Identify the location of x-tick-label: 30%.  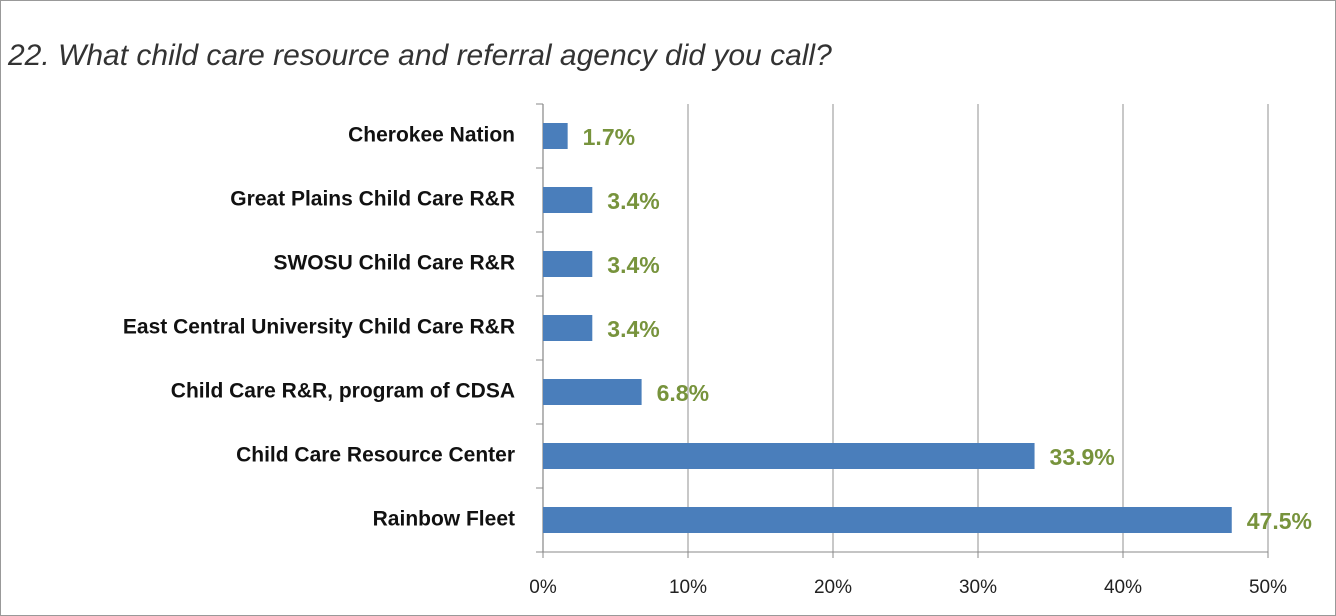
(978, 587).